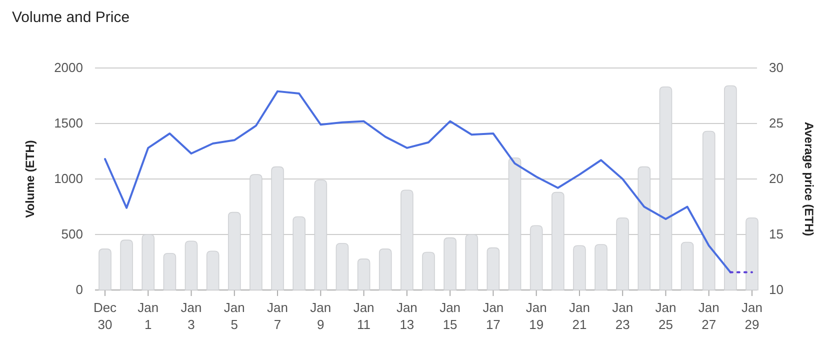 This screenshot has height=348, width=827. What do you see at coordinates (776, 234) in the screenshot?
I see `y2-tick-label: 15` at bounding box center [776, 234].